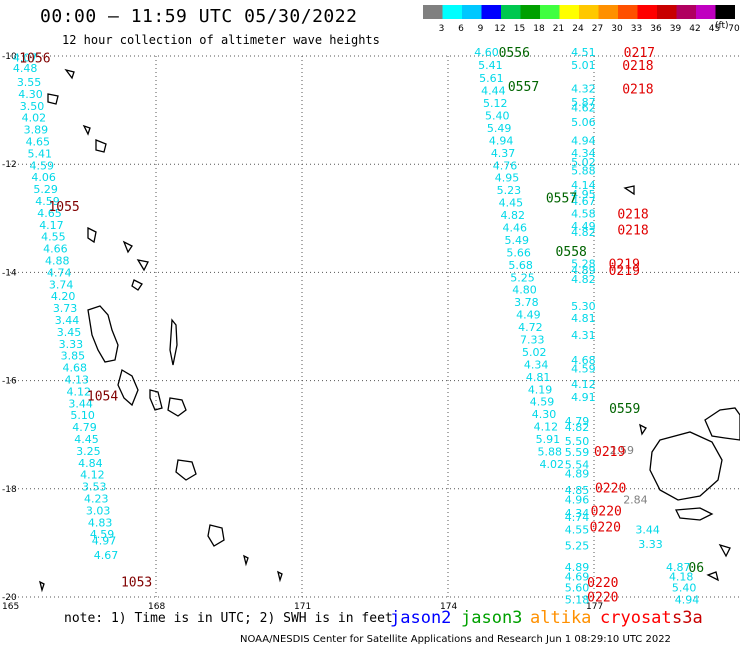 The width and height of the screenshot is (740, 650). What do you see at coordinates (583, 122) in the screenshot?
I see `wave-height-value: 5.06` at bounding box center [583, 122].